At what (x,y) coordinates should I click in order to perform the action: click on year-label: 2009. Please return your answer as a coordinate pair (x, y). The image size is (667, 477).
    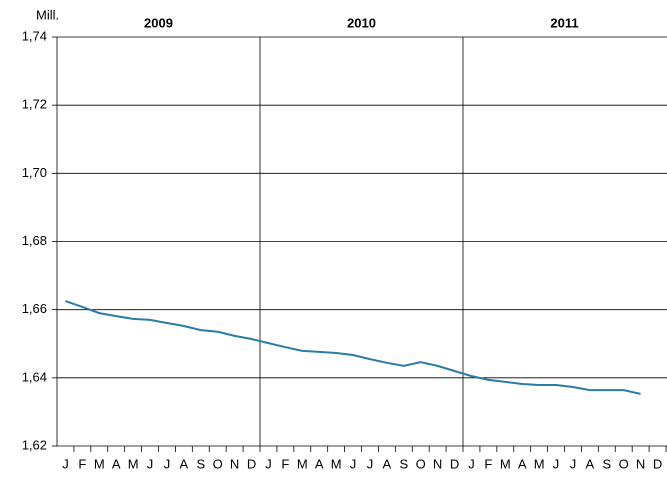
    Looking at the image, I should click on (158, 22).